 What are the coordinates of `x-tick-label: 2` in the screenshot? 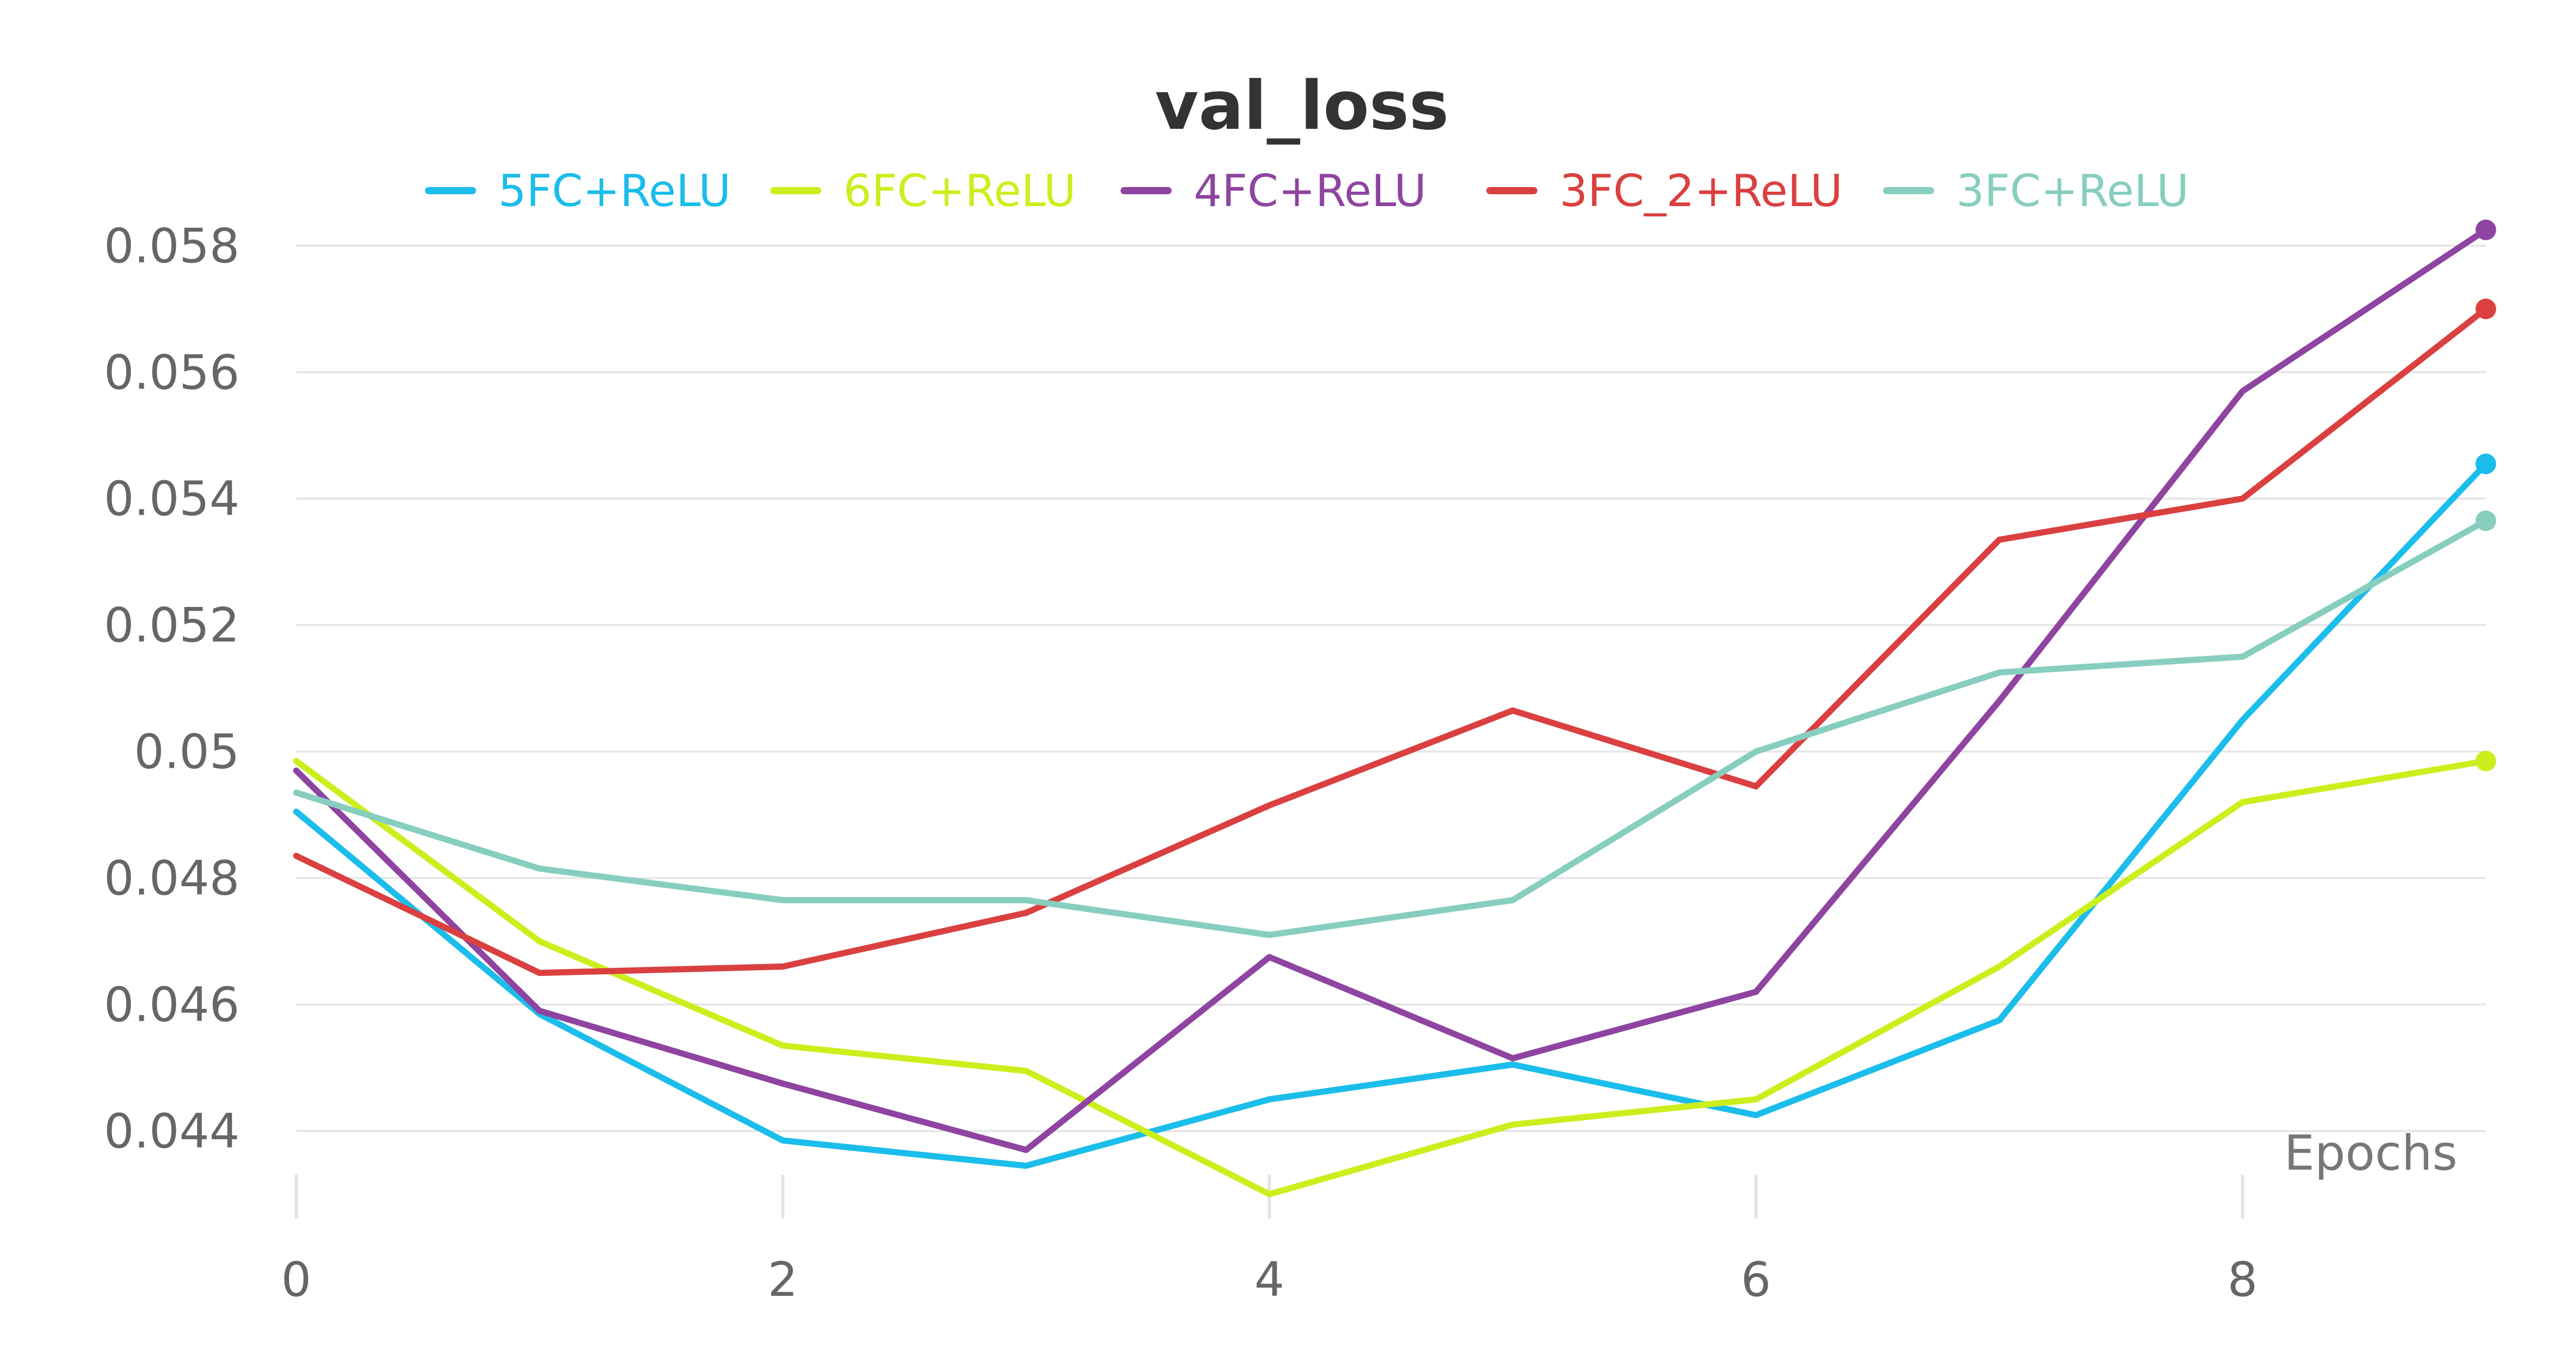 It's located at (783, 1279).